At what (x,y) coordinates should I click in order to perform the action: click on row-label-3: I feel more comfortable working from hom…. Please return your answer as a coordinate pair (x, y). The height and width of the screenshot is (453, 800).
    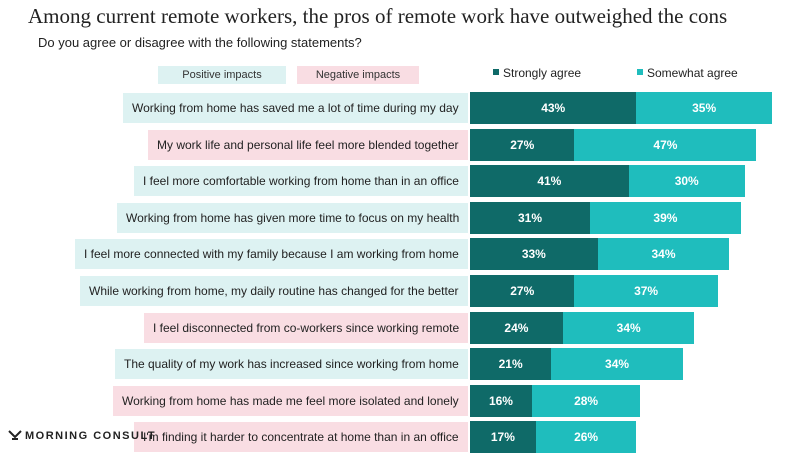
    Looking at the image, I should click on (301, 181).